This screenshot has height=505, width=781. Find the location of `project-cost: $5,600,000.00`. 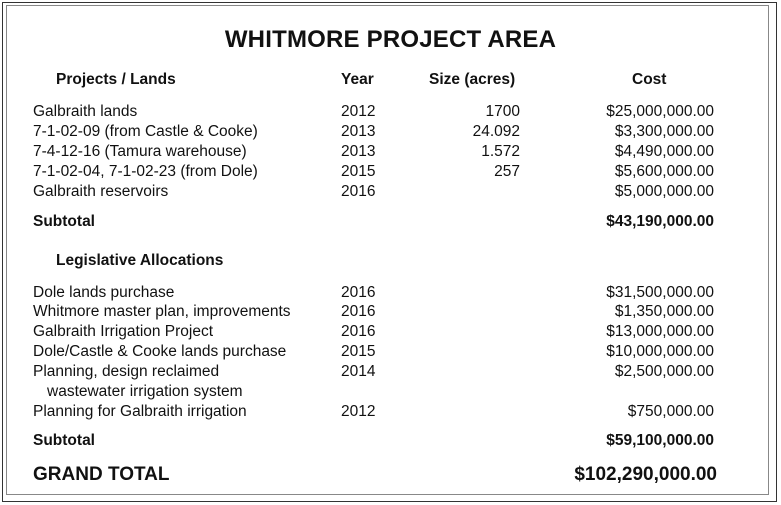

project-cost: $5,600,000.00 is located at coordinates (664, 171).